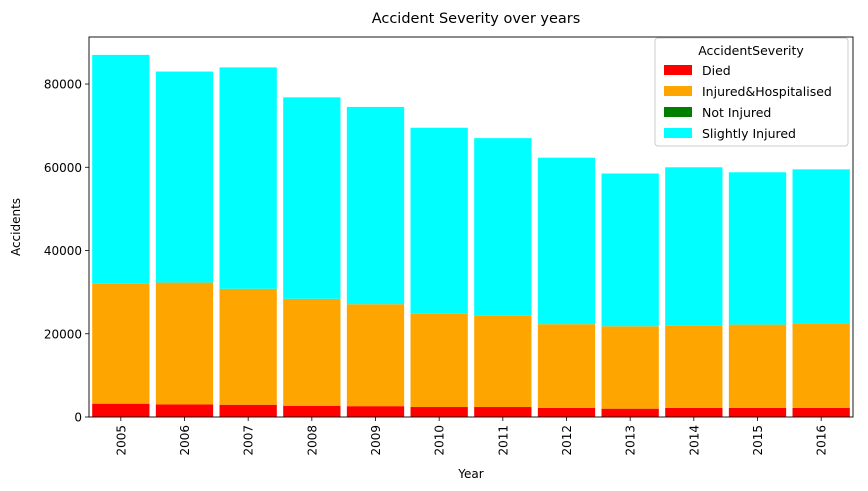 The image size is (868, 491). I want to click on legend-item-label: Not Injured, so click(736, 112).